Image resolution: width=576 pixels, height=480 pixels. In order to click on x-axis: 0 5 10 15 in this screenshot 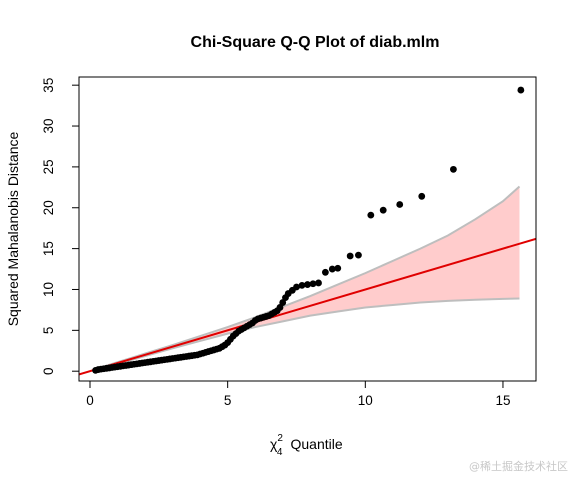, I will do `click(298, 394)`.